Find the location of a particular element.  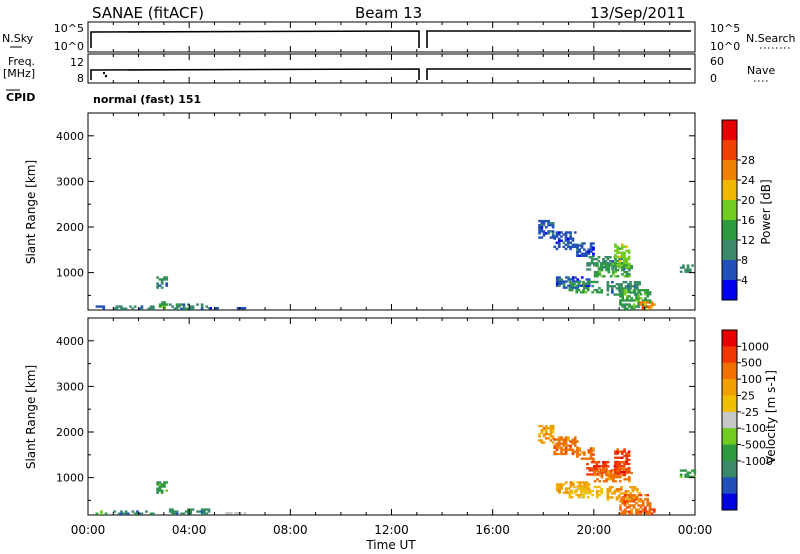

nsky-tick-bottom: 10^0 is located at coordinates (69, 46).